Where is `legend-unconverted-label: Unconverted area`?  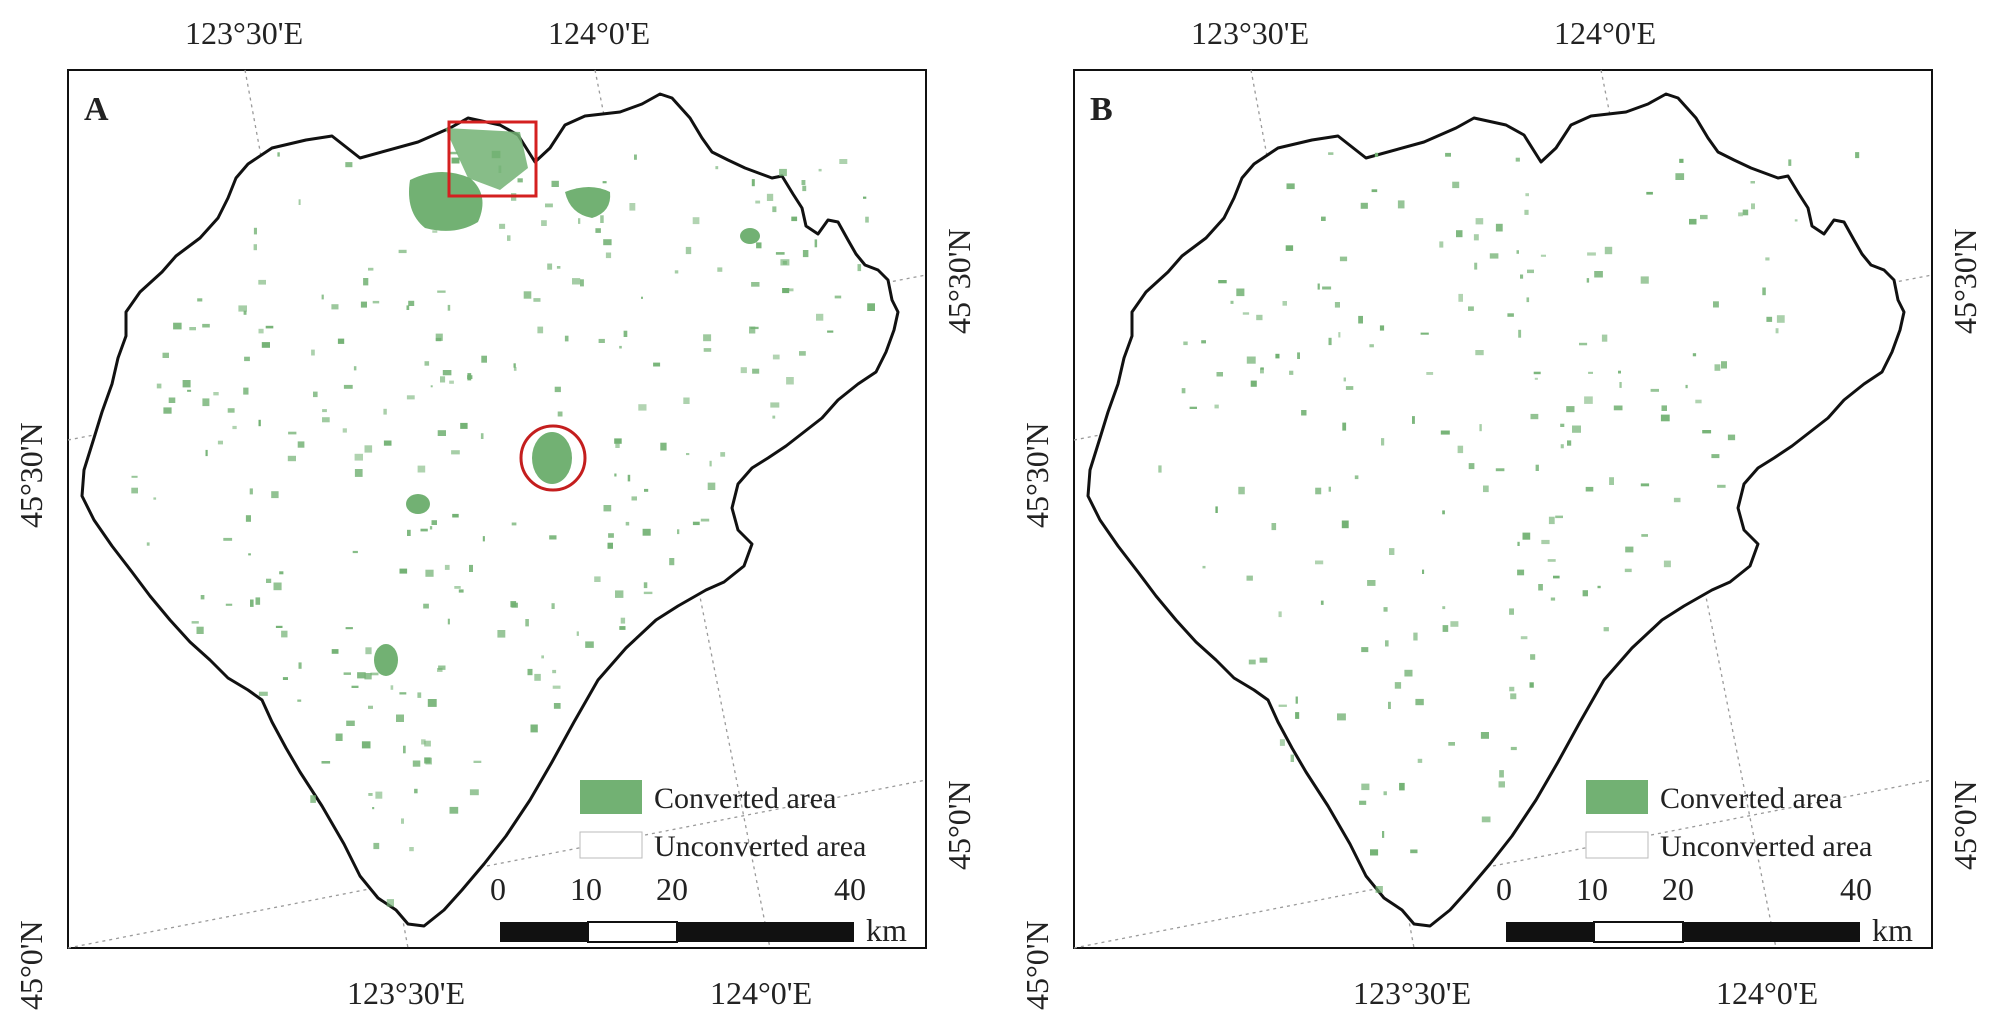
legend-unconverted-label: Unconverted area is located at coordinates (760, 846).